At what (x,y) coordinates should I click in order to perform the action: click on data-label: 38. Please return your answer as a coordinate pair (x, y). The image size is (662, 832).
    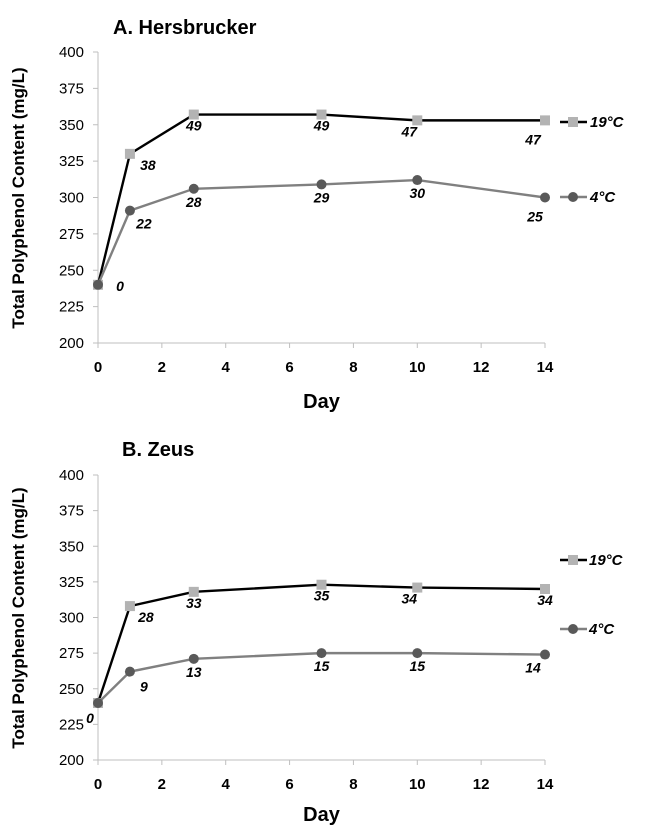
    Looking at the image, I should click on (148, 165).